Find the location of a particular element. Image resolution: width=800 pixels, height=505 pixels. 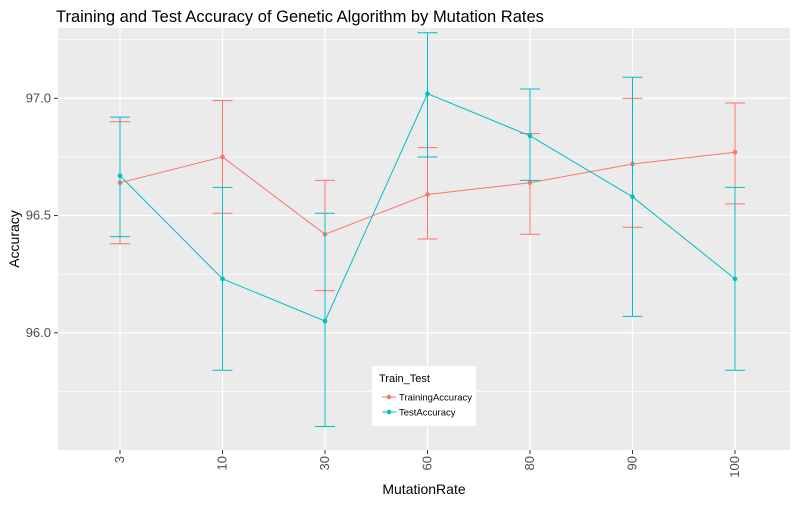

x-tick-label: 90 is located at coordinates (632, 463).